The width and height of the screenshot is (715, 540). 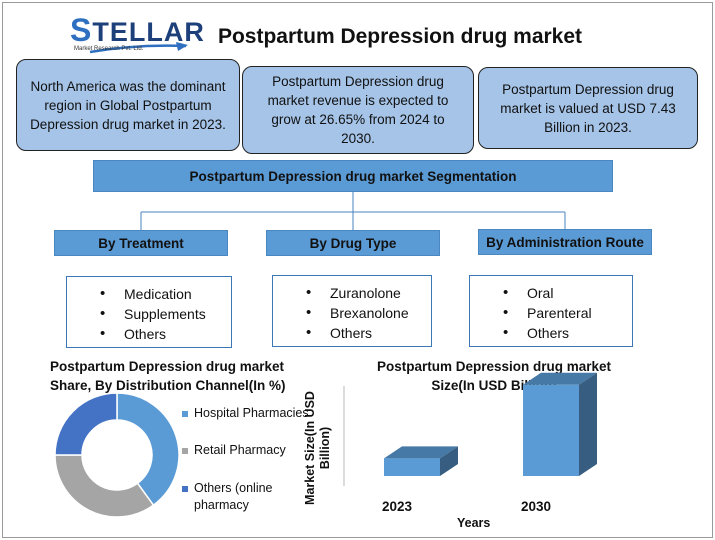 What do you see at coordinates (353, 243) in the screenshot?
I see `segment-by-drug-type: By Drug Type` at bounding box center [353, 243].